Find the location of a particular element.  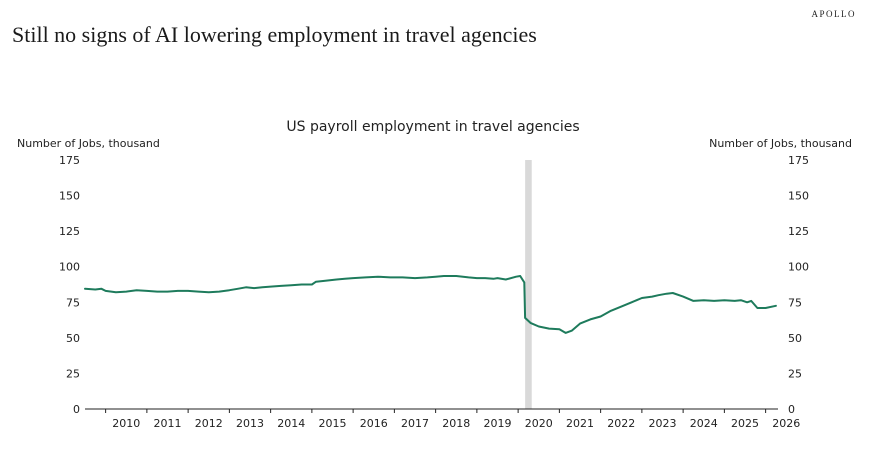

y-tick-left-label: 75 is located at coordinates (73, 302).